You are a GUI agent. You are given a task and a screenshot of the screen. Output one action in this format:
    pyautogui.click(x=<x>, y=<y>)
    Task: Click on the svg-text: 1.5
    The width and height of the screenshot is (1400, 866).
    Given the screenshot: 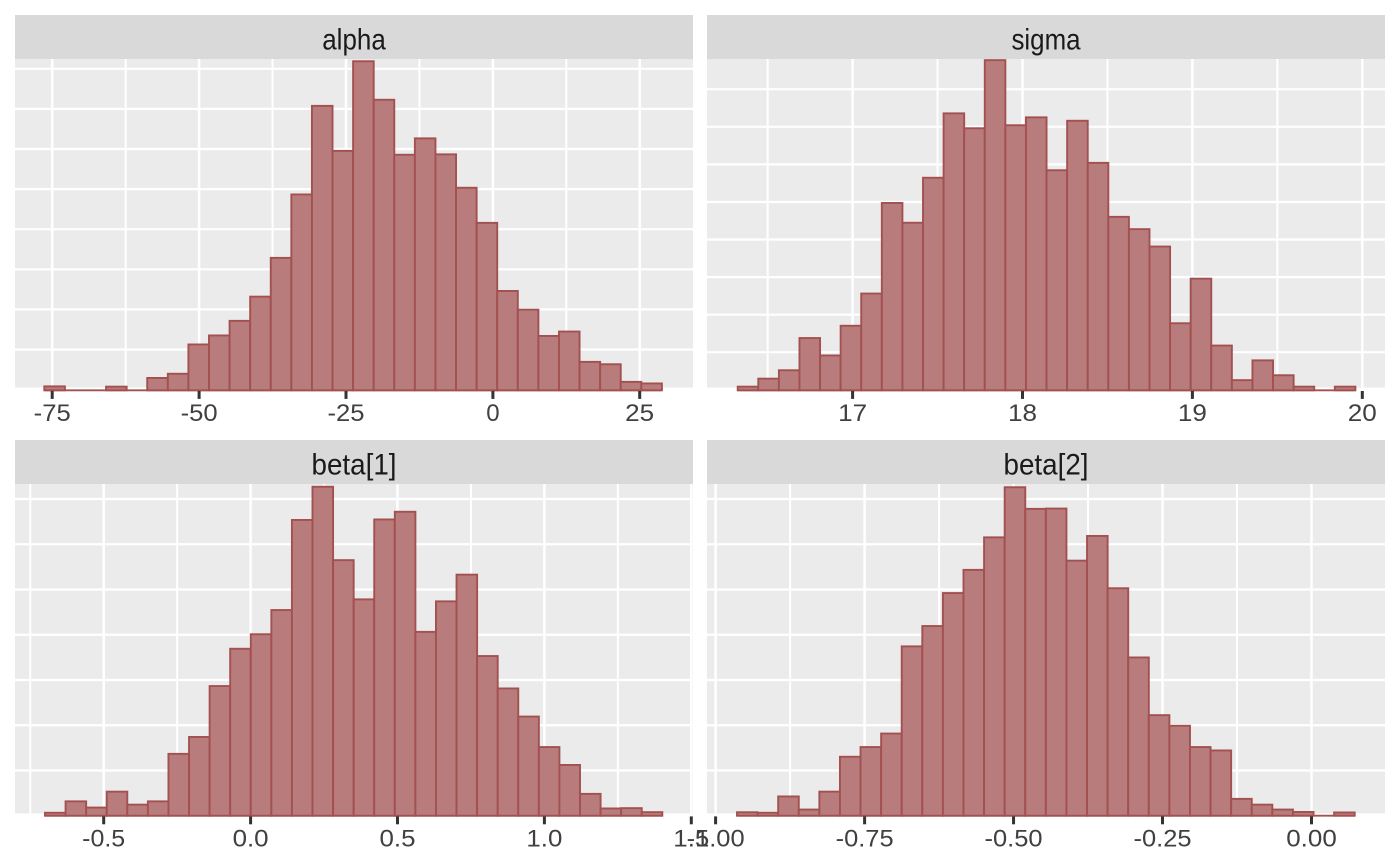 What is the action you would take?
    pyautogui.click(x=691, y=839)
    